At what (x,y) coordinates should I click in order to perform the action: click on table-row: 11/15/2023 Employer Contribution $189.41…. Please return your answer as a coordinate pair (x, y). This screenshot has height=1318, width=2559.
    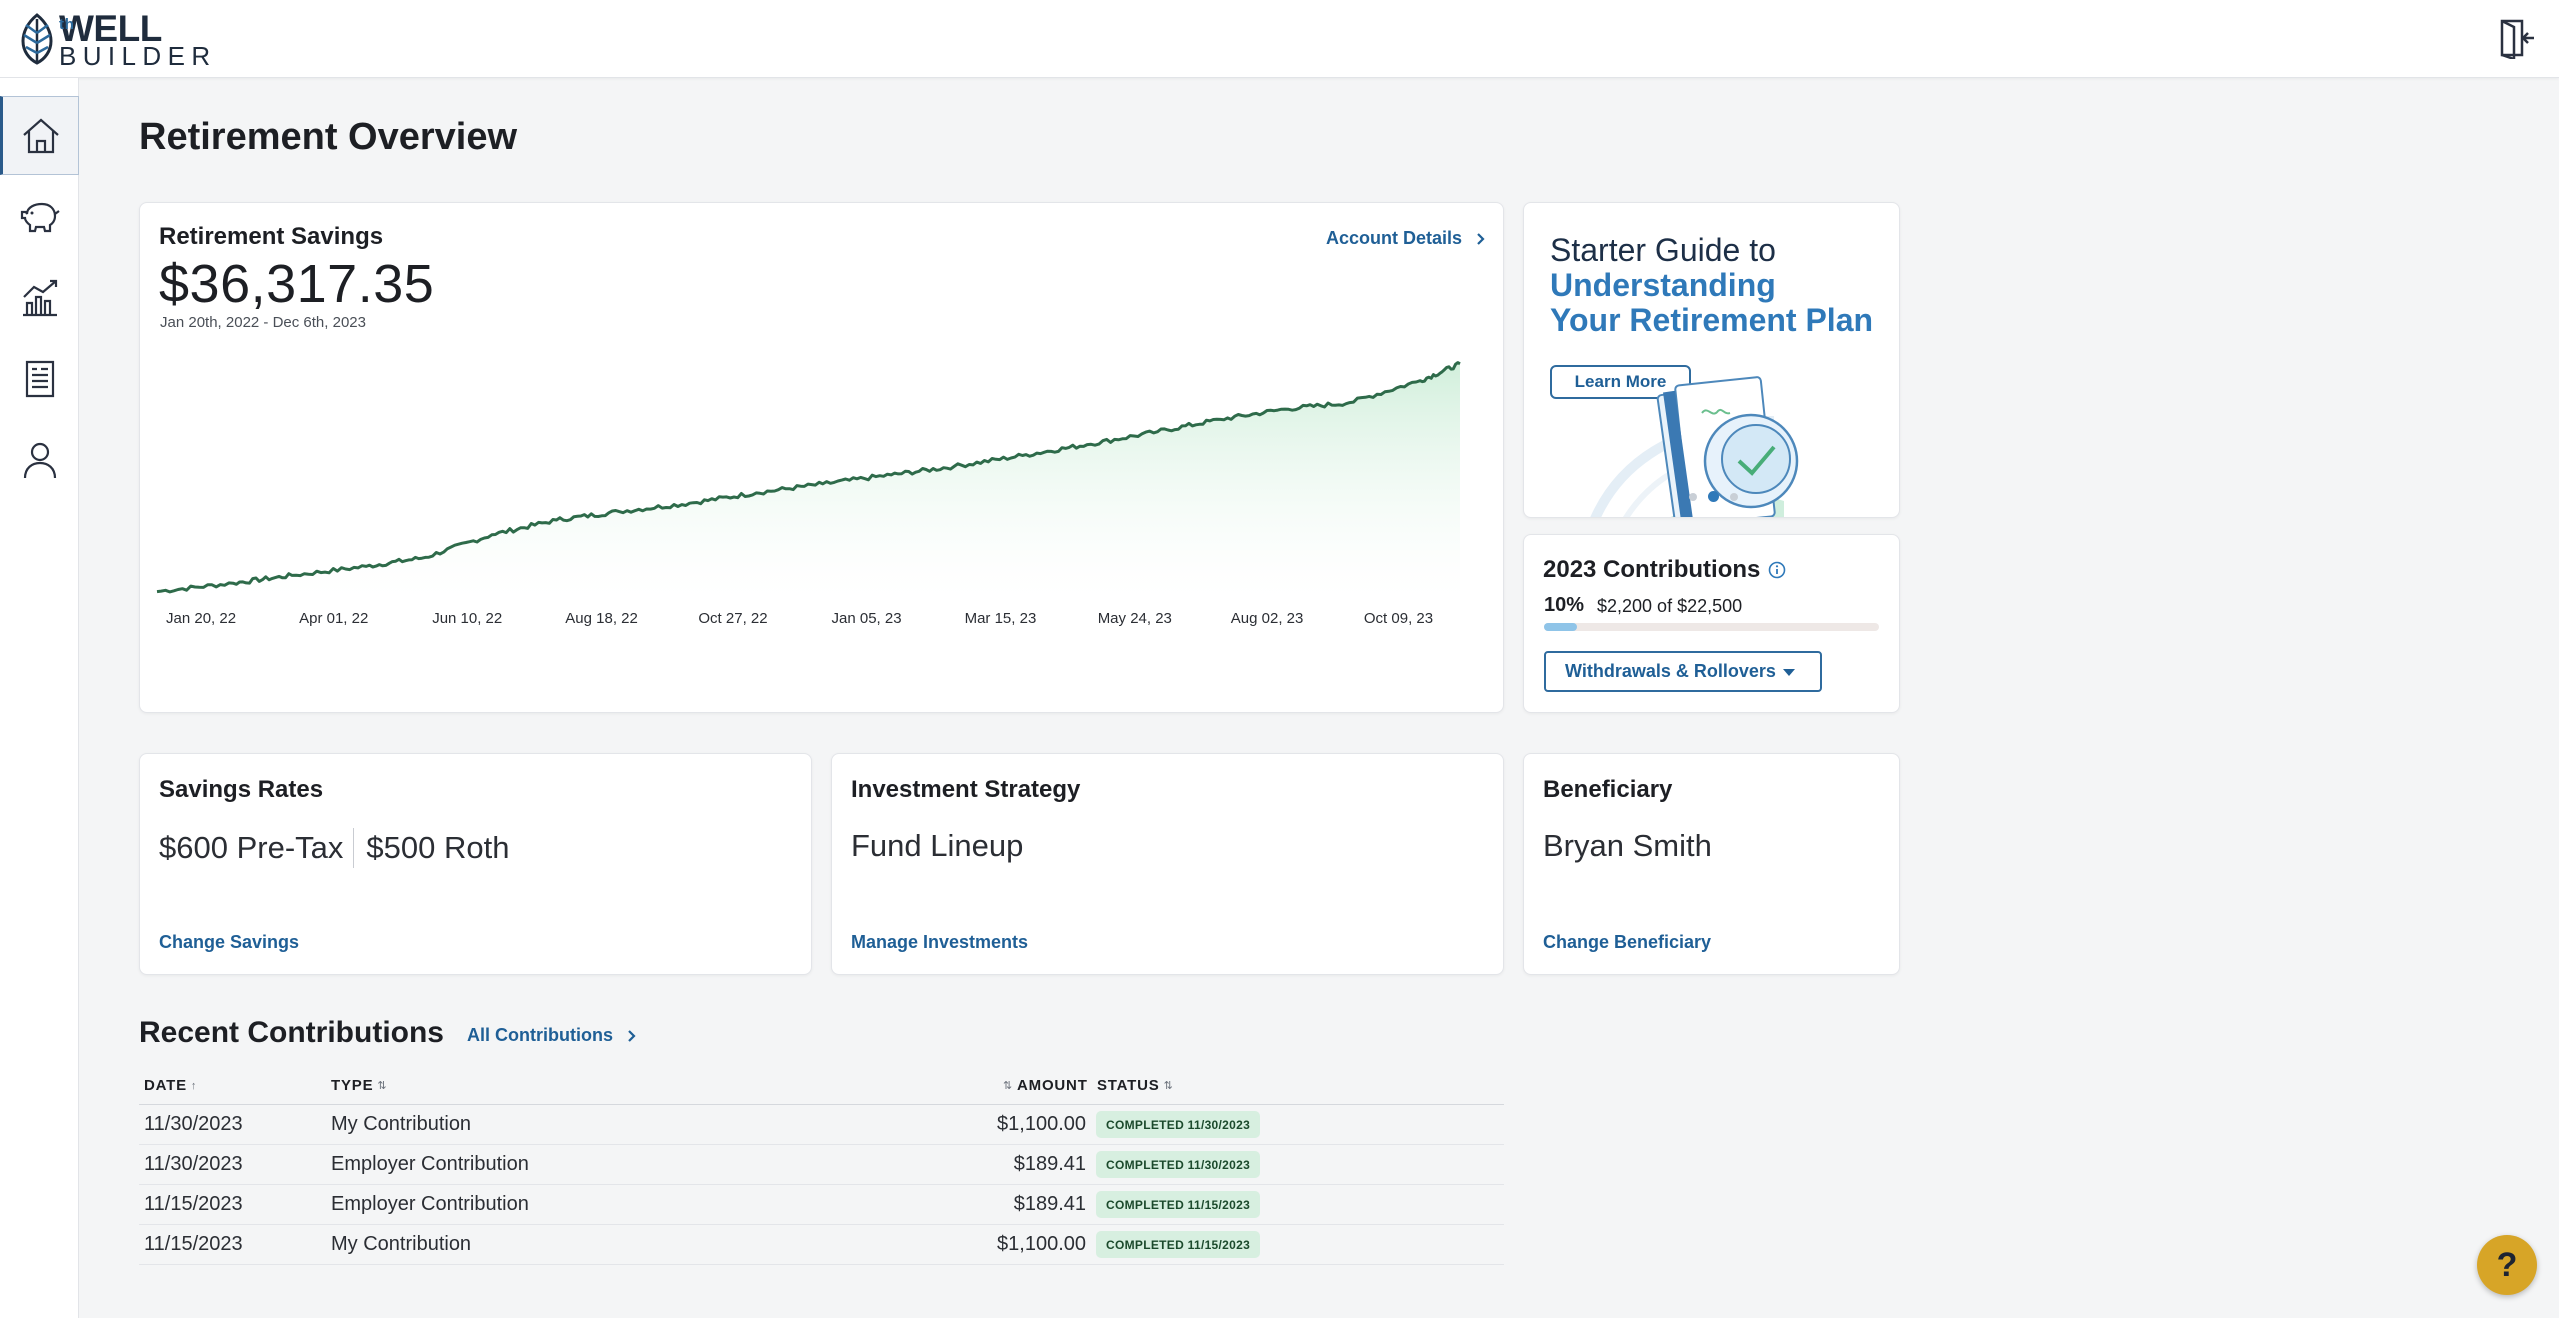
    Looking at the image, I should click on (821, 1205).